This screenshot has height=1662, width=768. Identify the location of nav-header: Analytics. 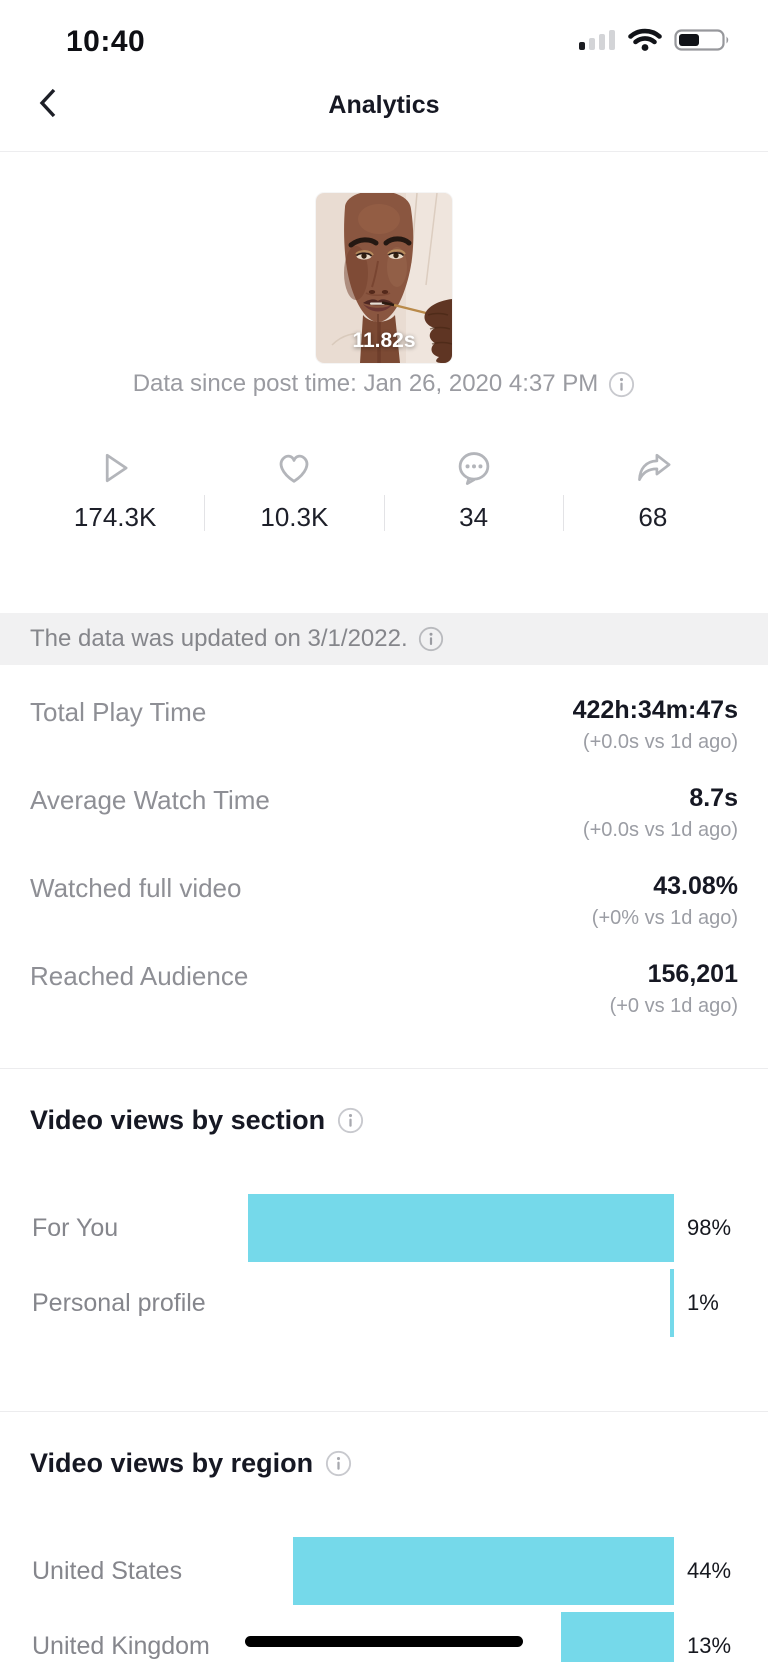
(384, 106).